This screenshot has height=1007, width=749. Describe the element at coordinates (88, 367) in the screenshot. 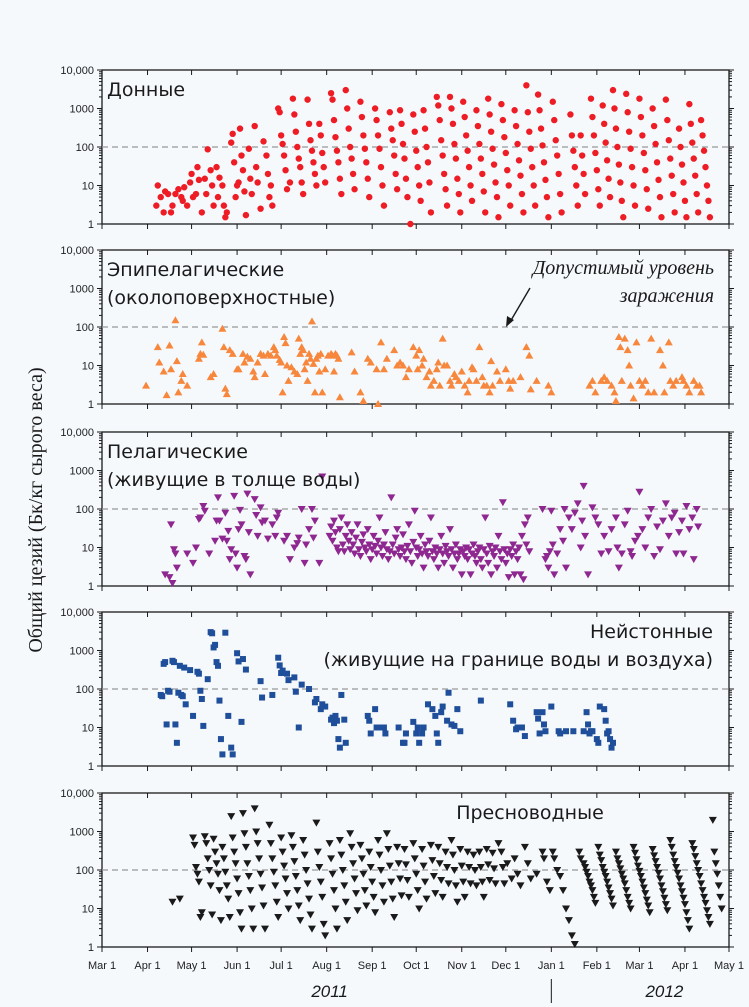

I see `y-tick-label: 10` at that location.